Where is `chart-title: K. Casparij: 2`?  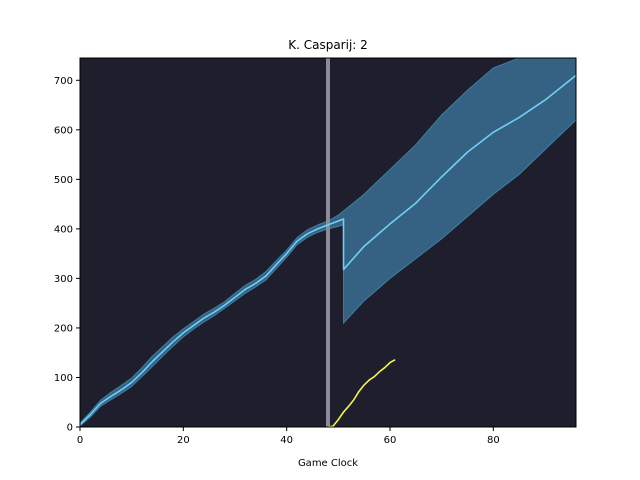
chart-title: K. Casparij: 2 is located at coordinates (328, 45).